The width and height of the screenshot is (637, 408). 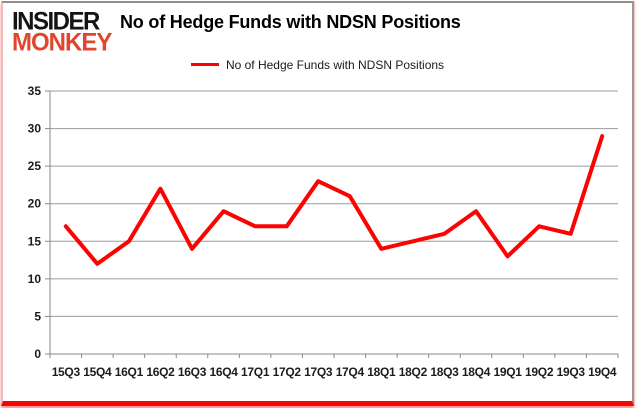 What do you see at coordinates (290, 22) in the screenshot?
I see `chart-title: No of Hedge Funds with NDSN Positions` at bounding box center [290, 22].